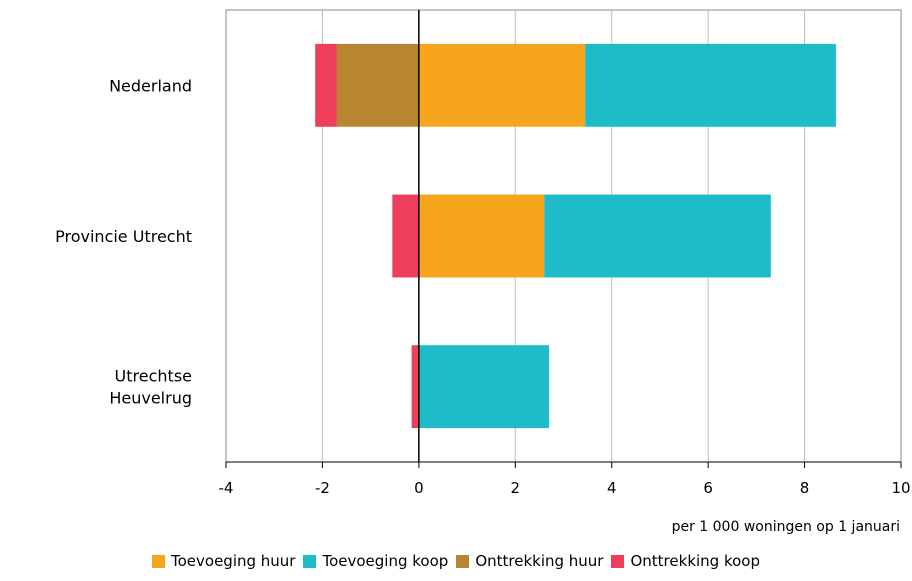 This screenshot has height=581, width=912. I want to click on legend-item: Toevoeging koop, so click(375, 561).